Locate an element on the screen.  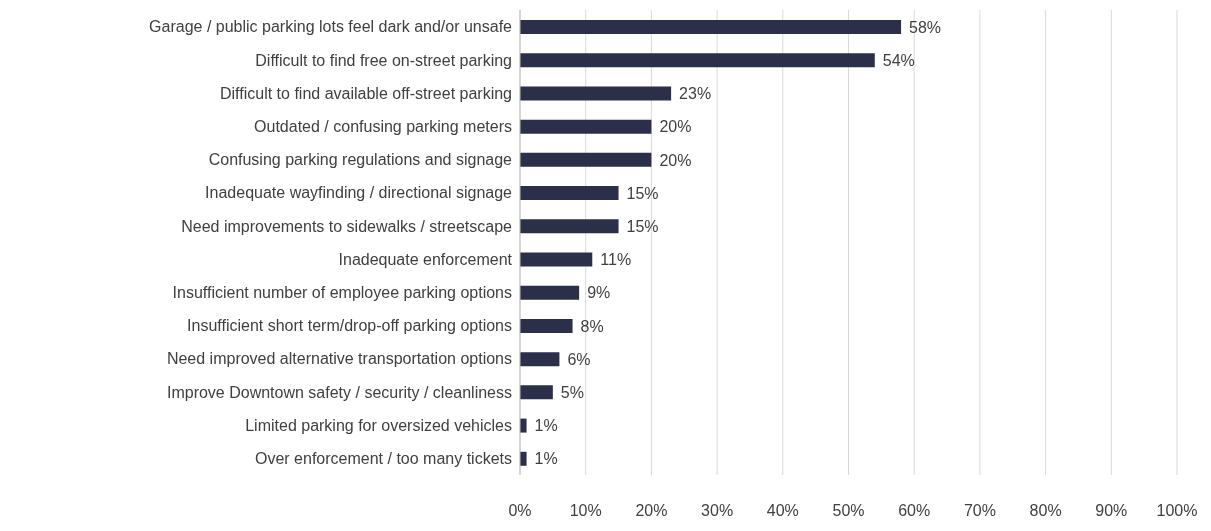
x-tick-label: 30% is located at coordinates (717, 511).